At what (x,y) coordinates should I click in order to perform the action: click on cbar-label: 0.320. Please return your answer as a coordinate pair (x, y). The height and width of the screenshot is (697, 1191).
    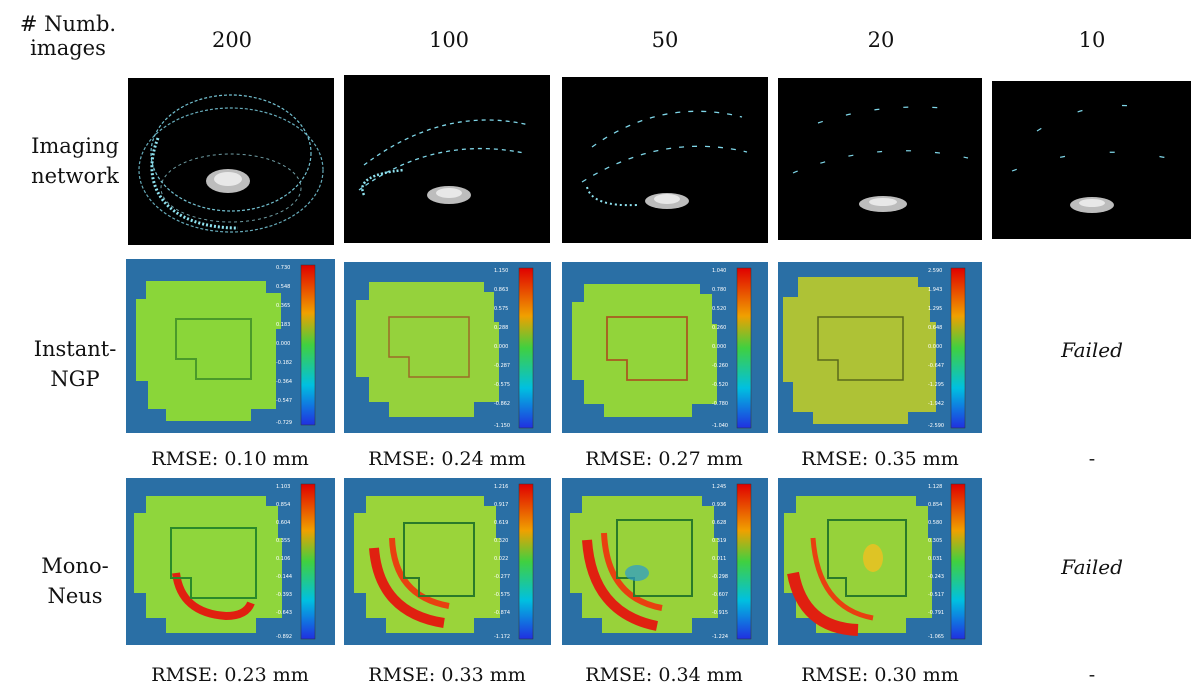
    Looking at the image, I should click on (501, 541).